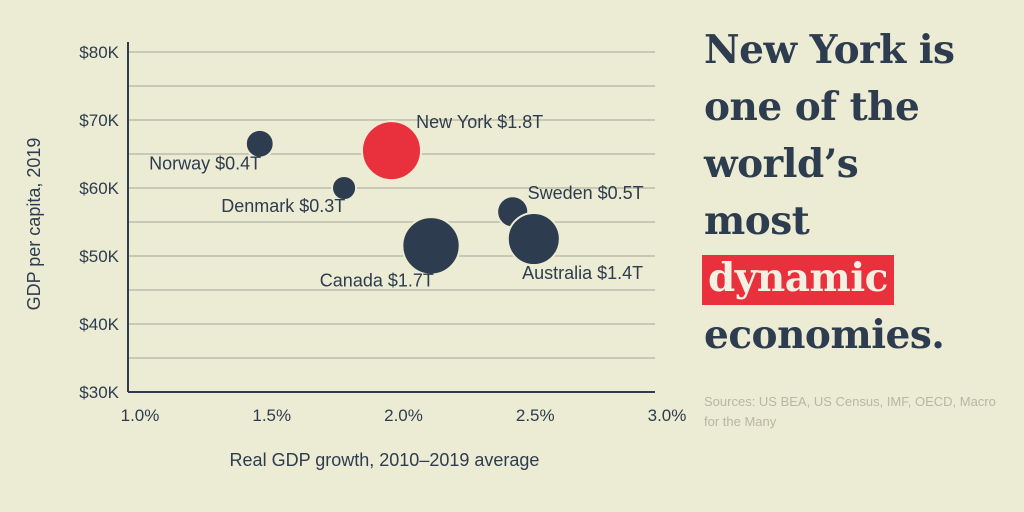  What do you see at coordinates (205, 164) in the screenshot?
I see `bubble-label: Norway $0.4T` at bounding box center [205, 164].